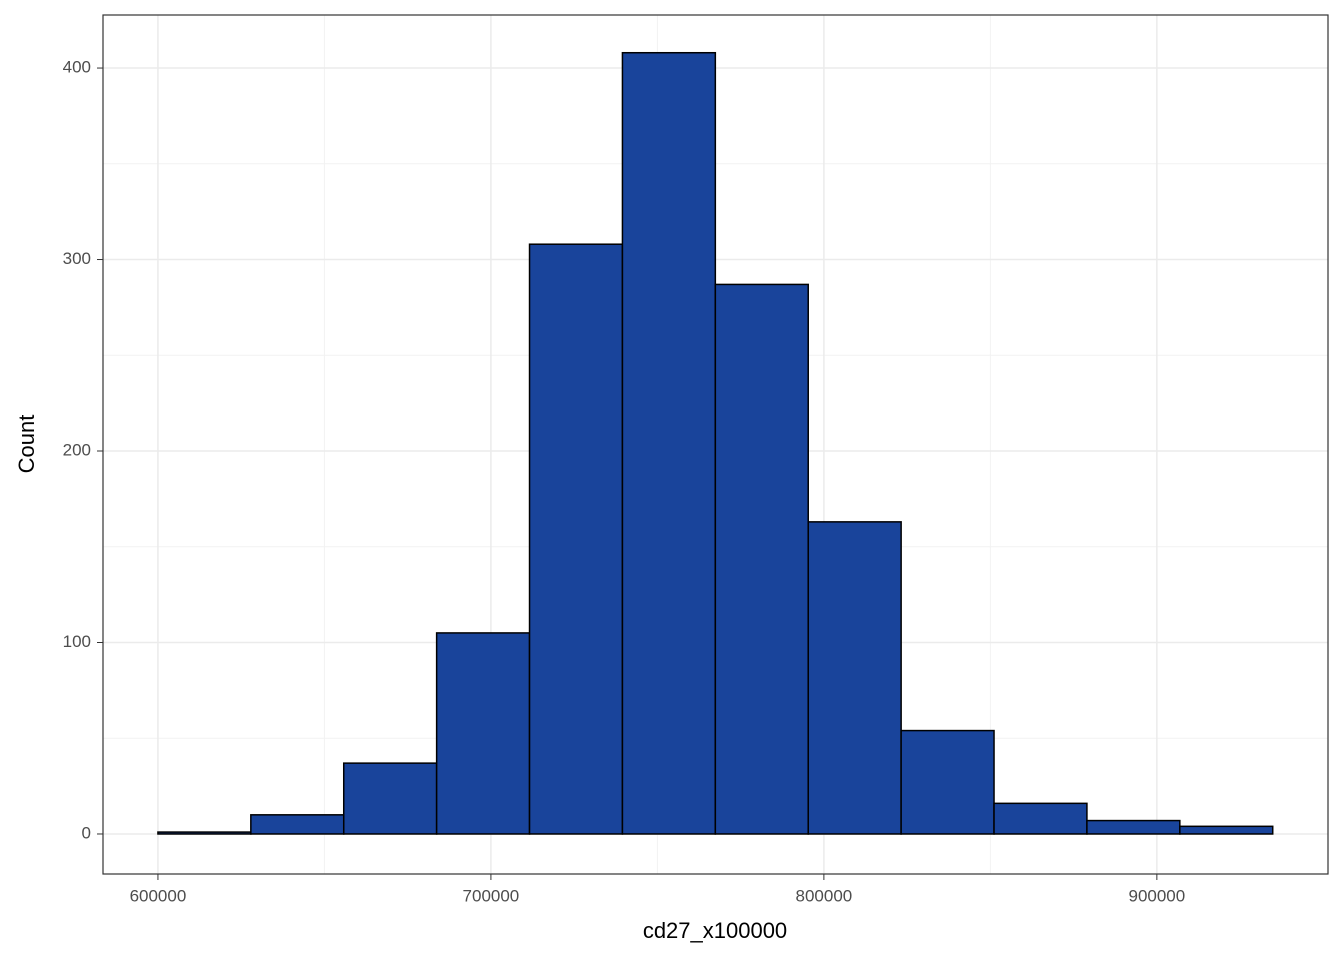 This screenshot has height=960, width=1344. I want to click on y-tick-label: 400, so click(77, 67).